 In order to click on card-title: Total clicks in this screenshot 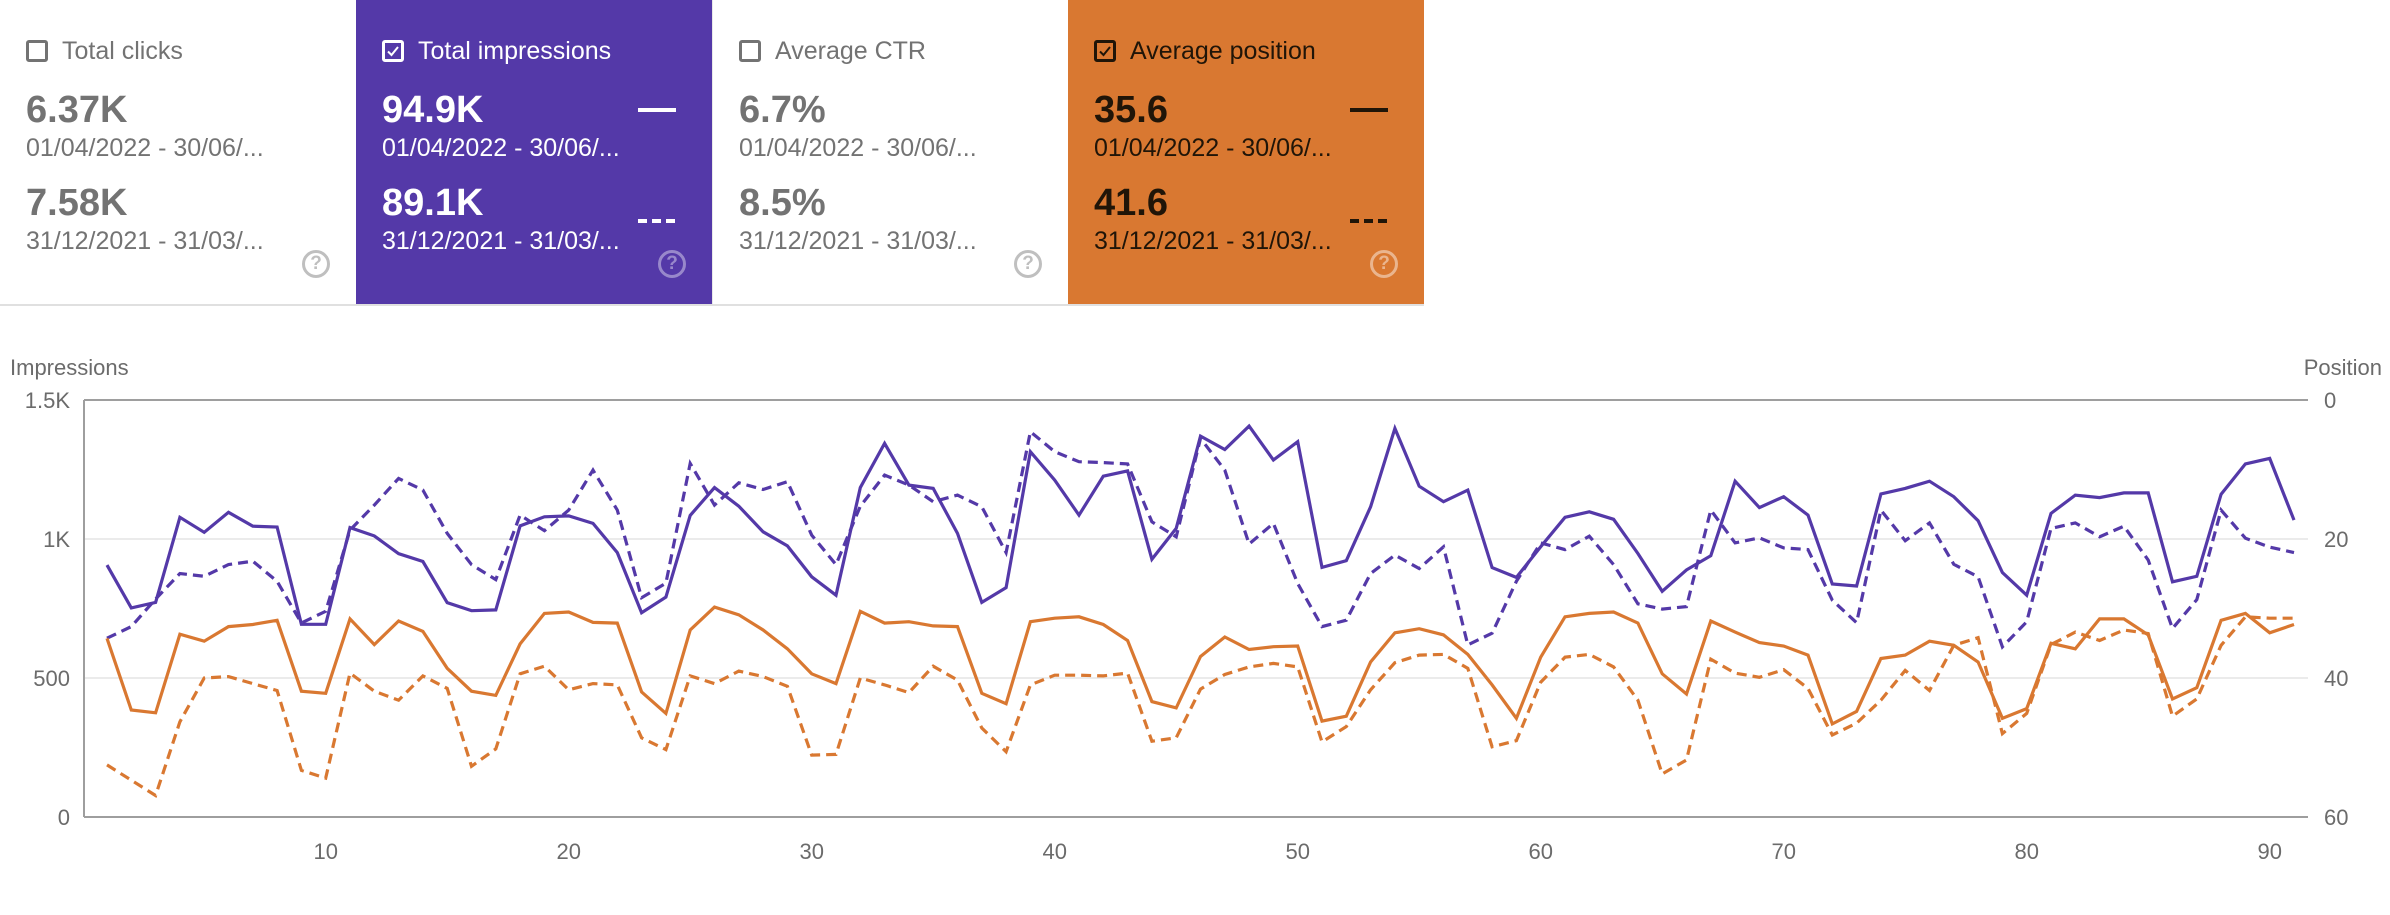, I will do `click(122, 50)`.